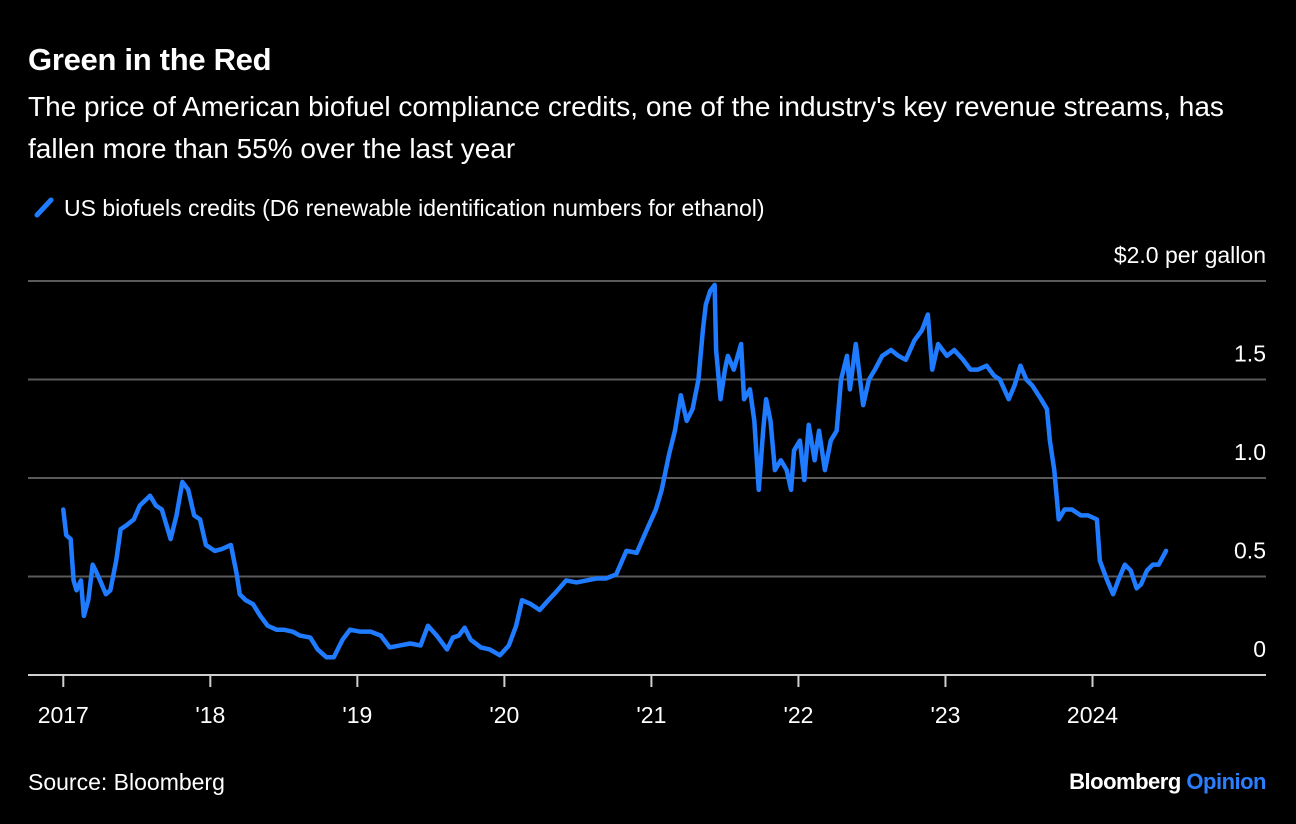 This screenshot has width=1296, height=824. Describe the element at coordinates (63, 715) in the screenshot. I see `x-tick-label: 2017` at that location.